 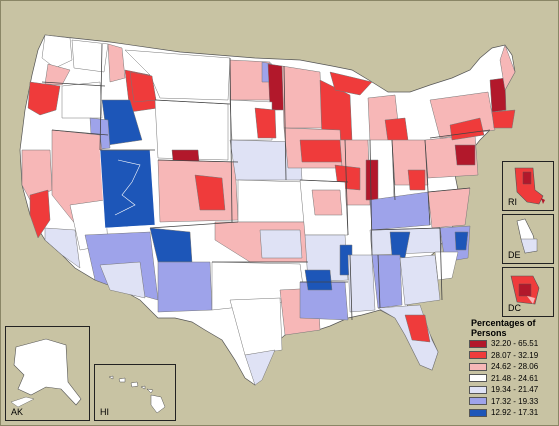 I want to click on region-sd-red, so click(x=265, y=123).